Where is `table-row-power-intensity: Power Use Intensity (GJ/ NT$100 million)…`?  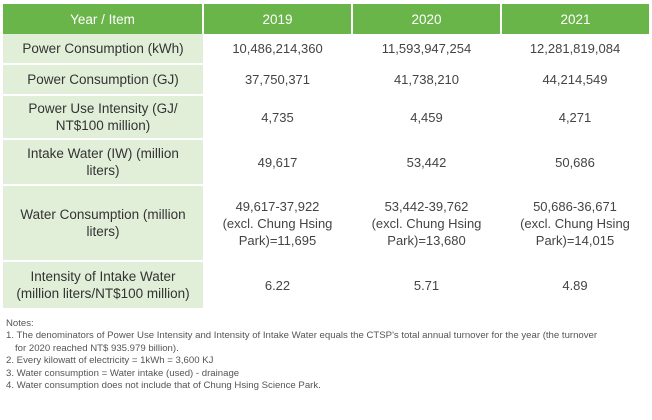
table-row-power-intensity: Power Use Intensity (GJ/ NT$100 million)… is located at coordinates (326, 117).